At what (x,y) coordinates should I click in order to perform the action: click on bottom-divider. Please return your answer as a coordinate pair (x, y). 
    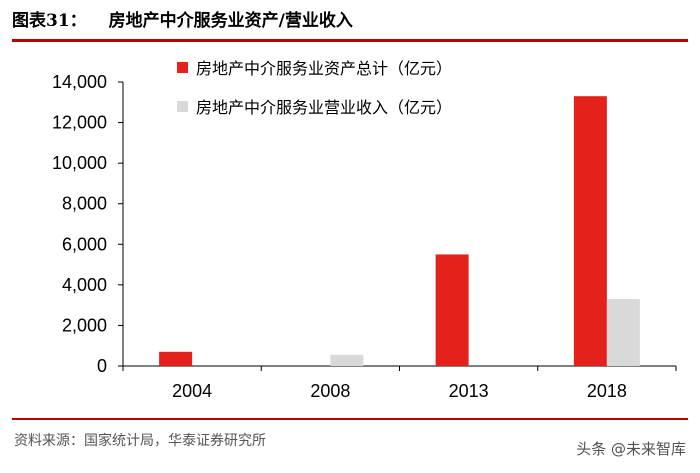
    Looking at the image, I should click on (350, 419).